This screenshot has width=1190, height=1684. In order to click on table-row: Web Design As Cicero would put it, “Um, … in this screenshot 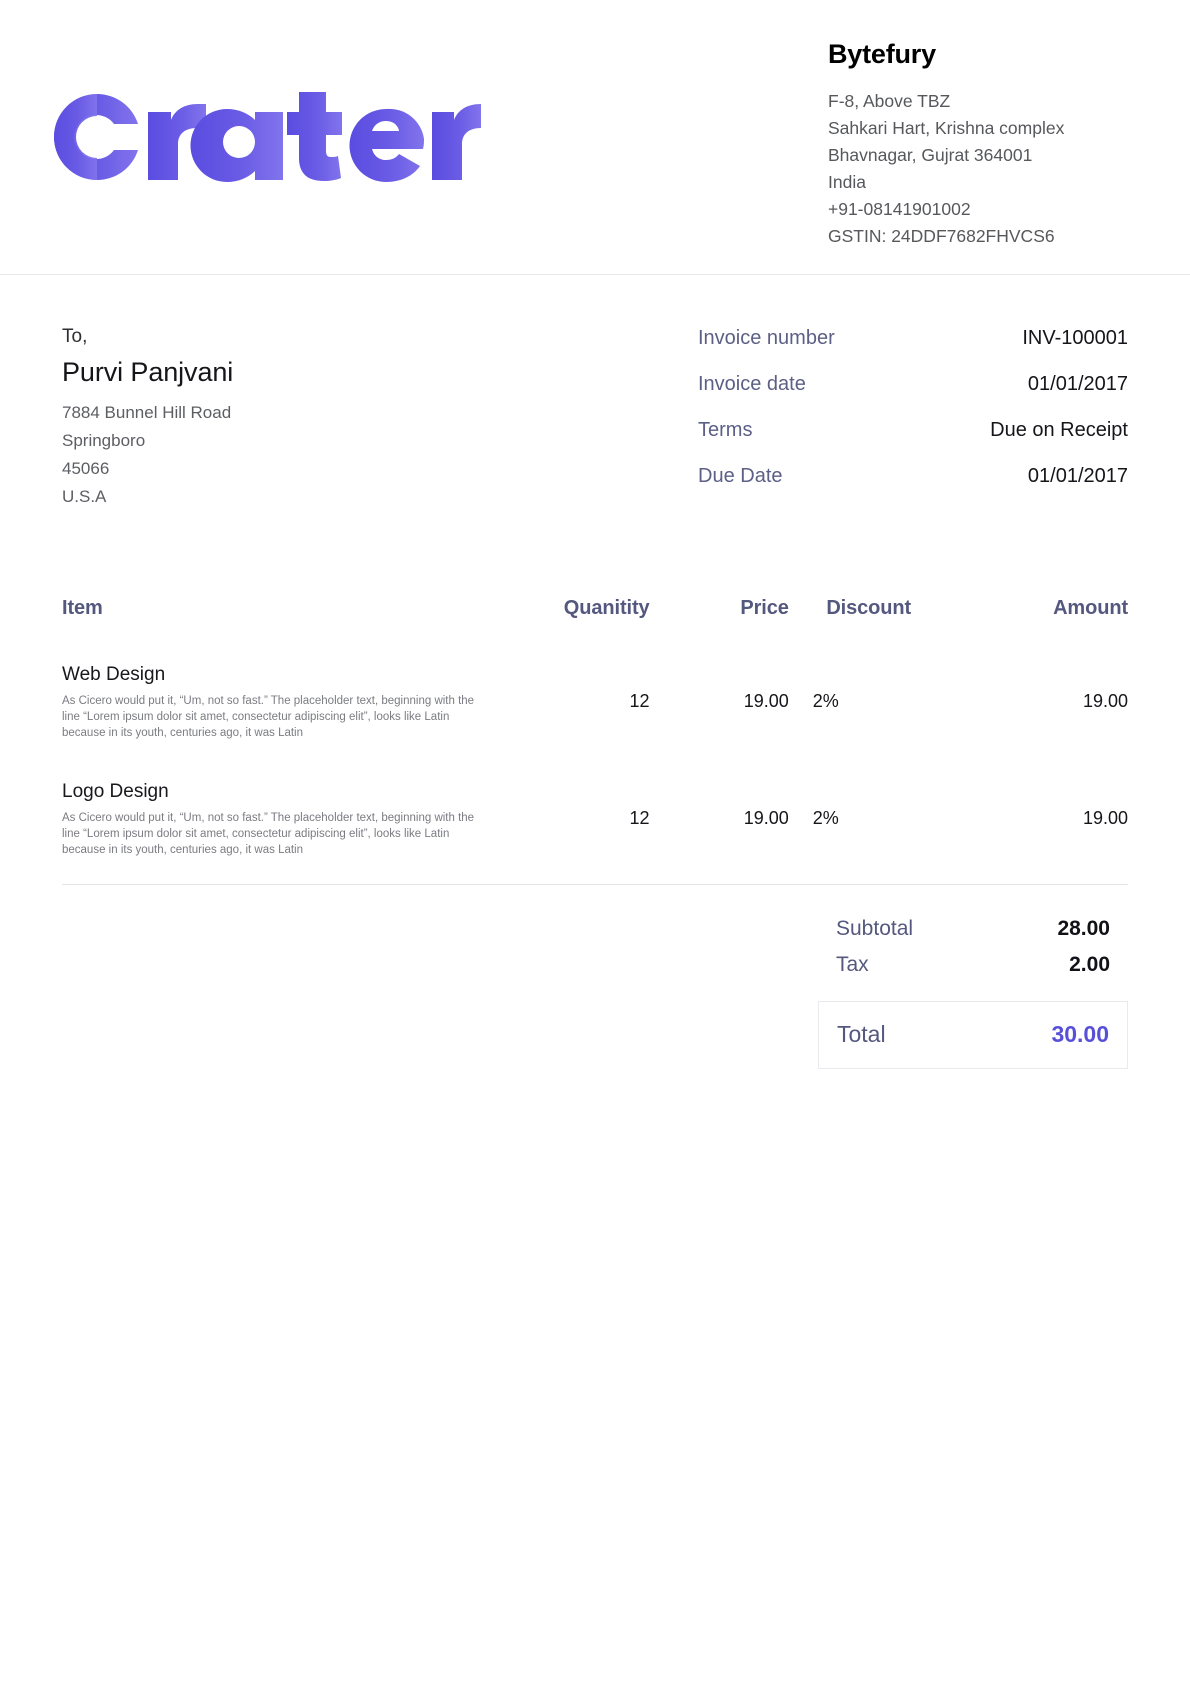, I will do `click(595, 704)`.